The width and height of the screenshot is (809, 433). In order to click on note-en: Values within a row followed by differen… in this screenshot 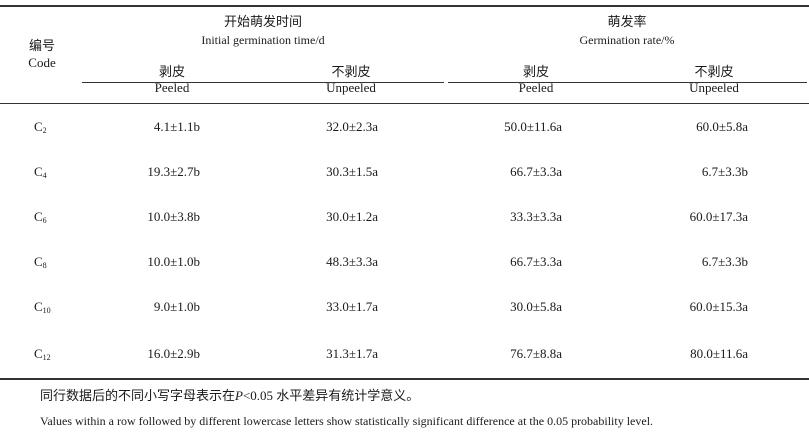, I will do `click(347, 421)`.